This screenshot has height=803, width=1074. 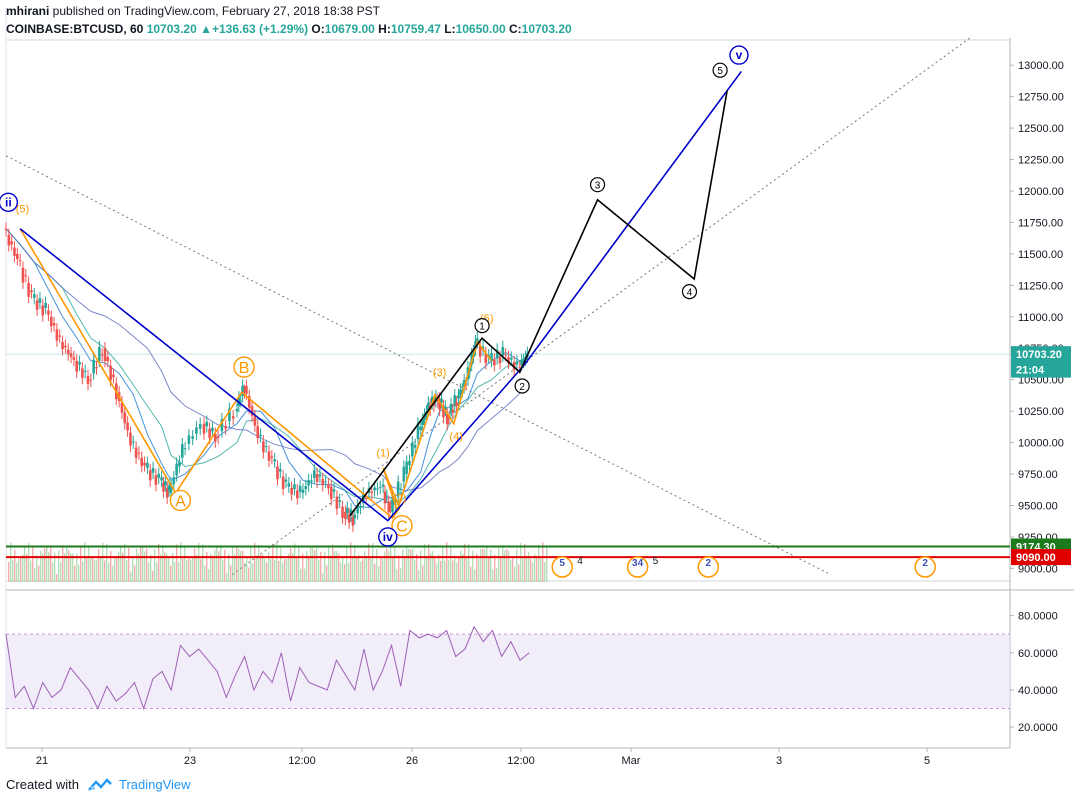 What do you see at coordinates (206, 29) in the screenshot?
I see `change-arrow-icon: ▲` at bounding box center [206, 29].